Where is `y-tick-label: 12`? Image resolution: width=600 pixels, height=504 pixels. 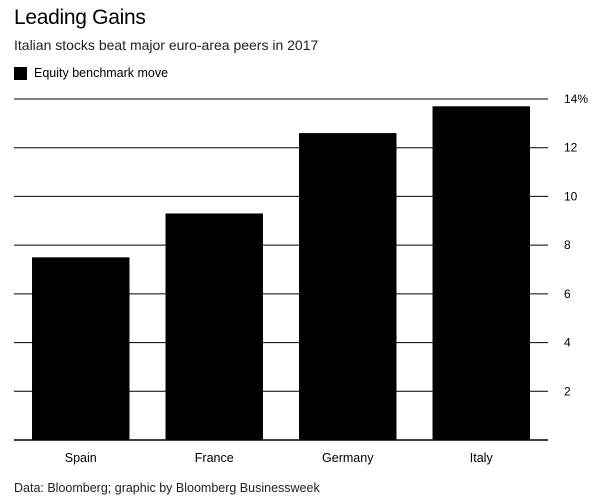 y-tick-label: 12 is located at coordinates (571, 148).